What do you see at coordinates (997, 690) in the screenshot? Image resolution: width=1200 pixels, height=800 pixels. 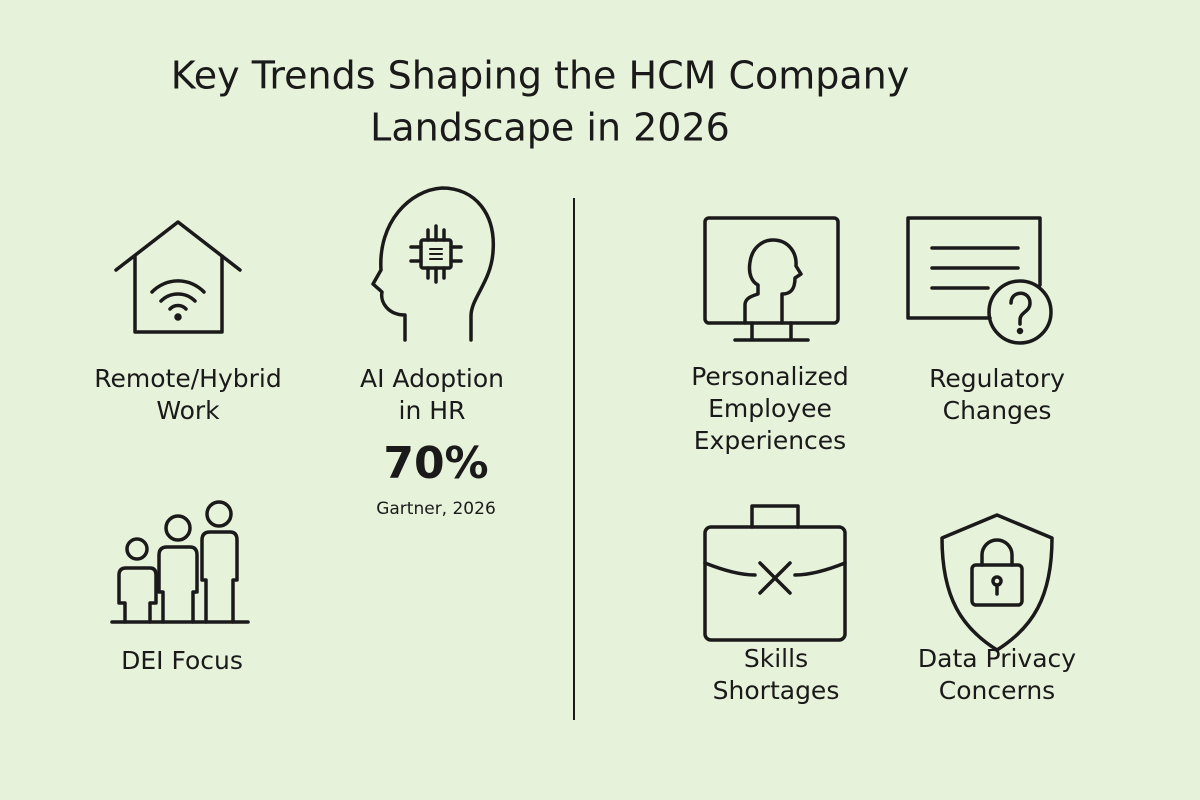 I see `item-label: Concerns` at bounding box center [997, 690].